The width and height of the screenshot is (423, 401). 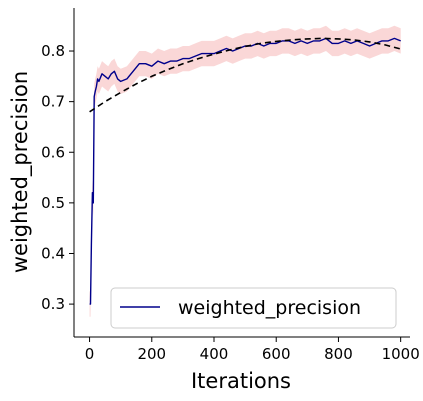 I want to click on y-tick-label: 0.8, so click(x=53, y=51).